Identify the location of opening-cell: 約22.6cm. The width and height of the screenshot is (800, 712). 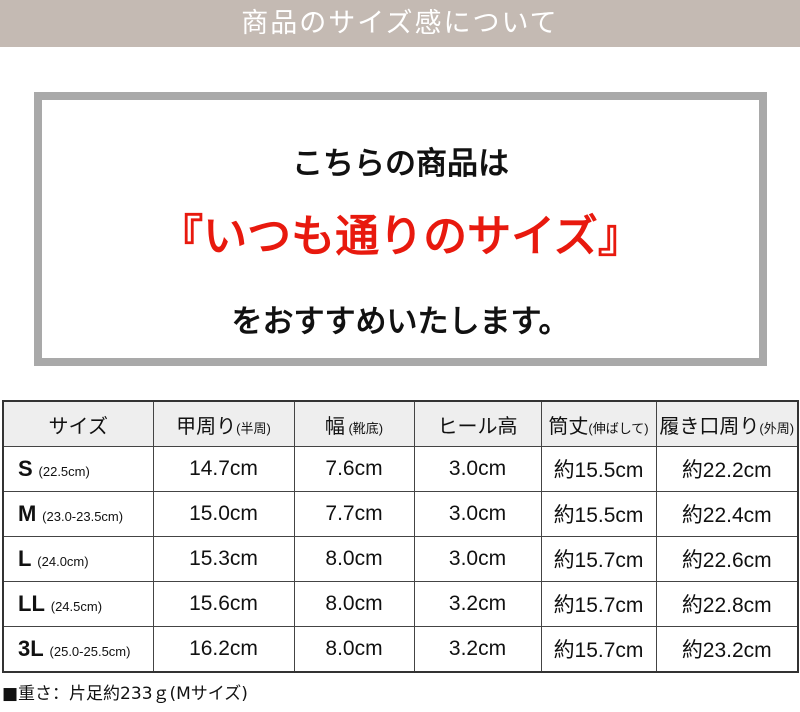
(727, 559).